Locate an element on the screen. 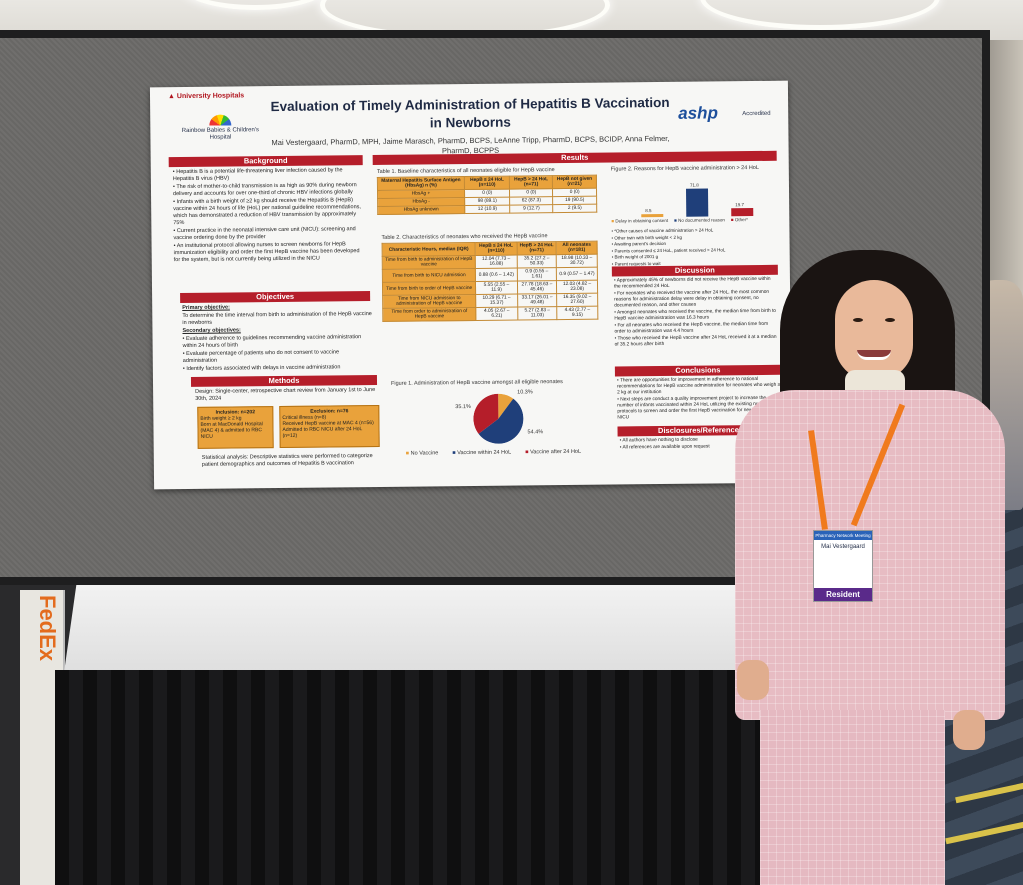 The image size is (1023, 885). legend-item: ■ Vaccine after 24 HoL is located at coordinates (553, 452).